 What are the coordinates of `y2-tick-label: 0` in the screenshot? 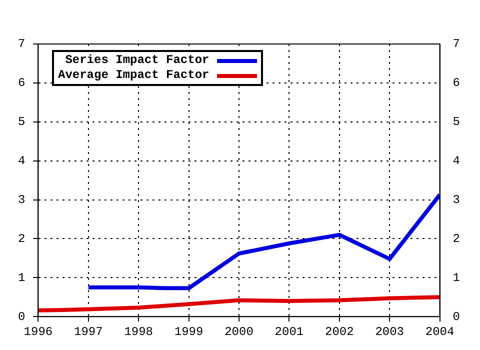 It's located at (456, 317).